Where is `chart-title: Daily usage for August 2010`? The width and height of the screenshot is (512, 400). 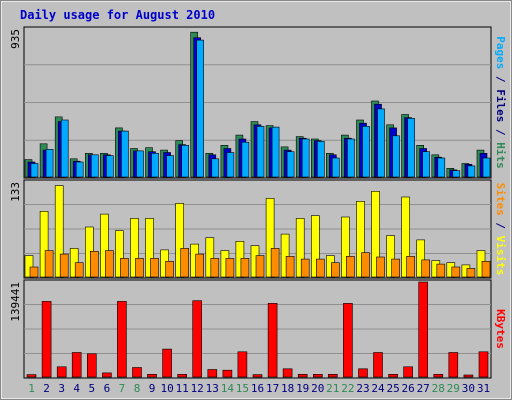
chart-title: Daily usage for August 2010 is located at coordinates (117, 15).